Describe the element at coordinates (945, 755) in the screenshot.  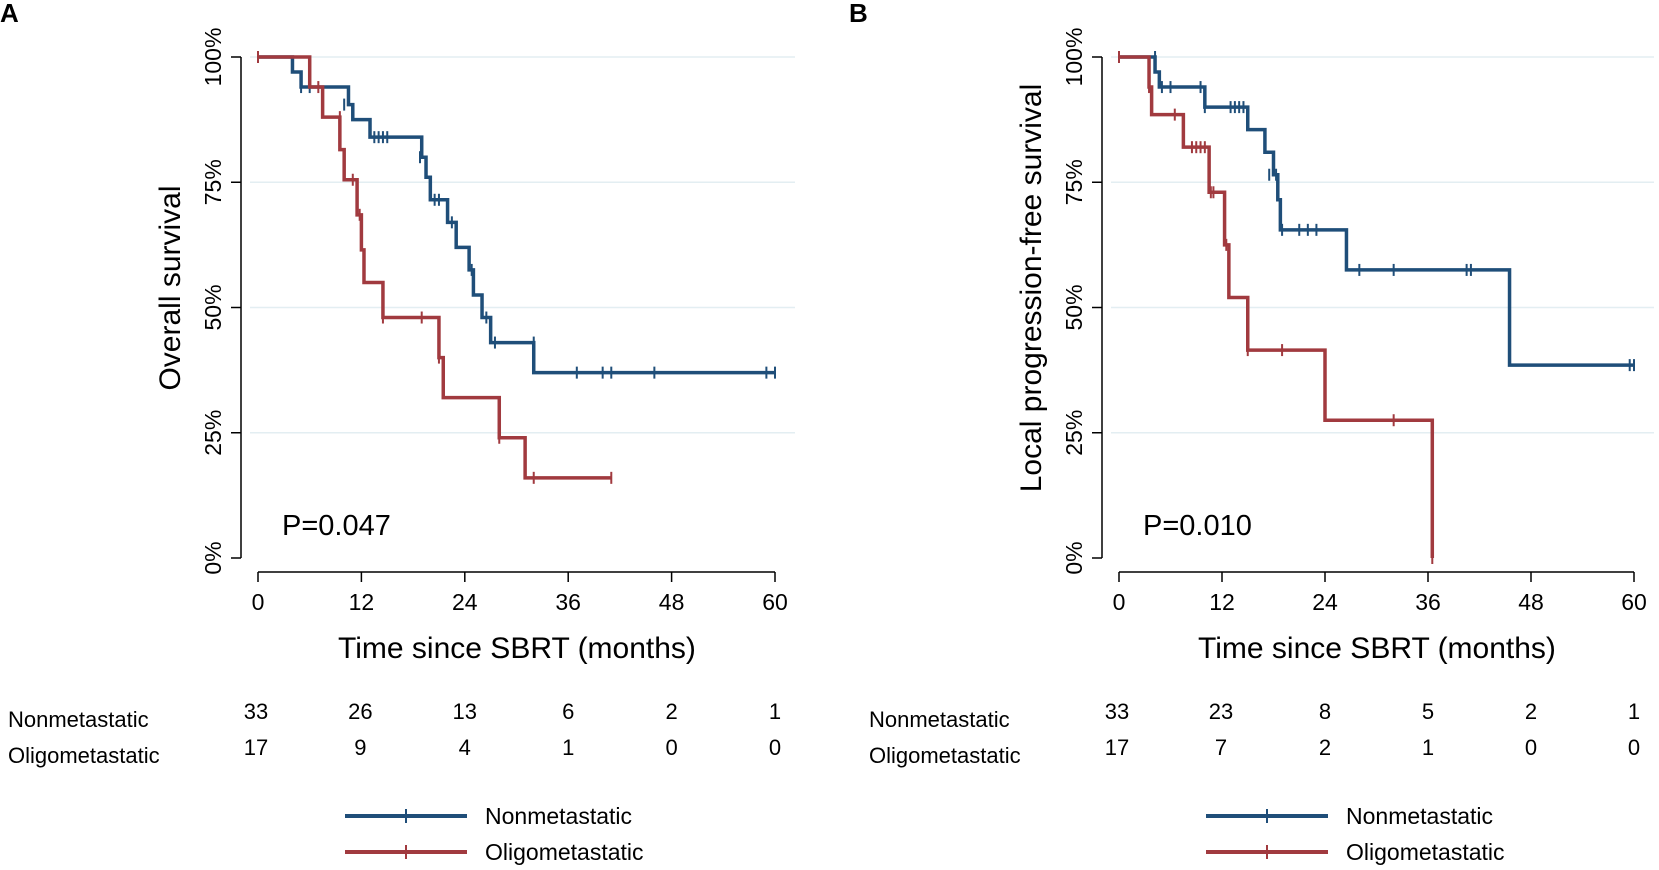
I see `panel-b-risk-label-oligometastatic: Oligometastatic` at that location.